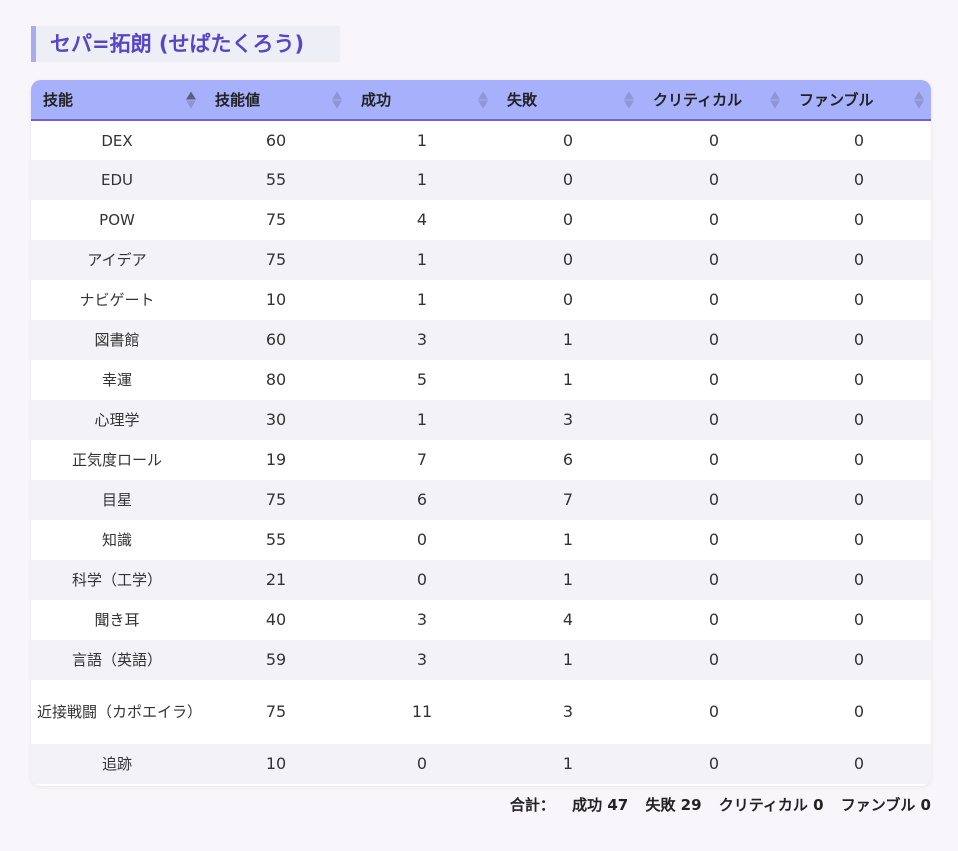 This screenshot has width=958, height=851. Describe the element at coordinates (568, 619) in the screenshot. I see `failure-count: 4` at that location.